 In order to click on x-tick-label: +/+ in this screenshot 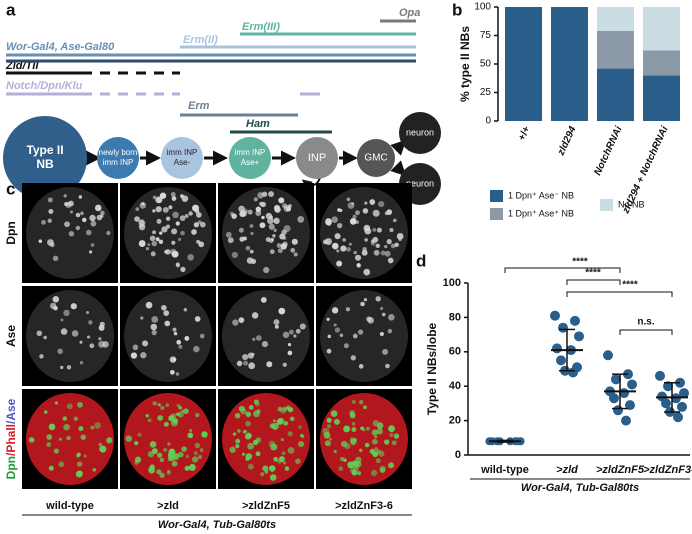, I will do `click(525, 134)`.